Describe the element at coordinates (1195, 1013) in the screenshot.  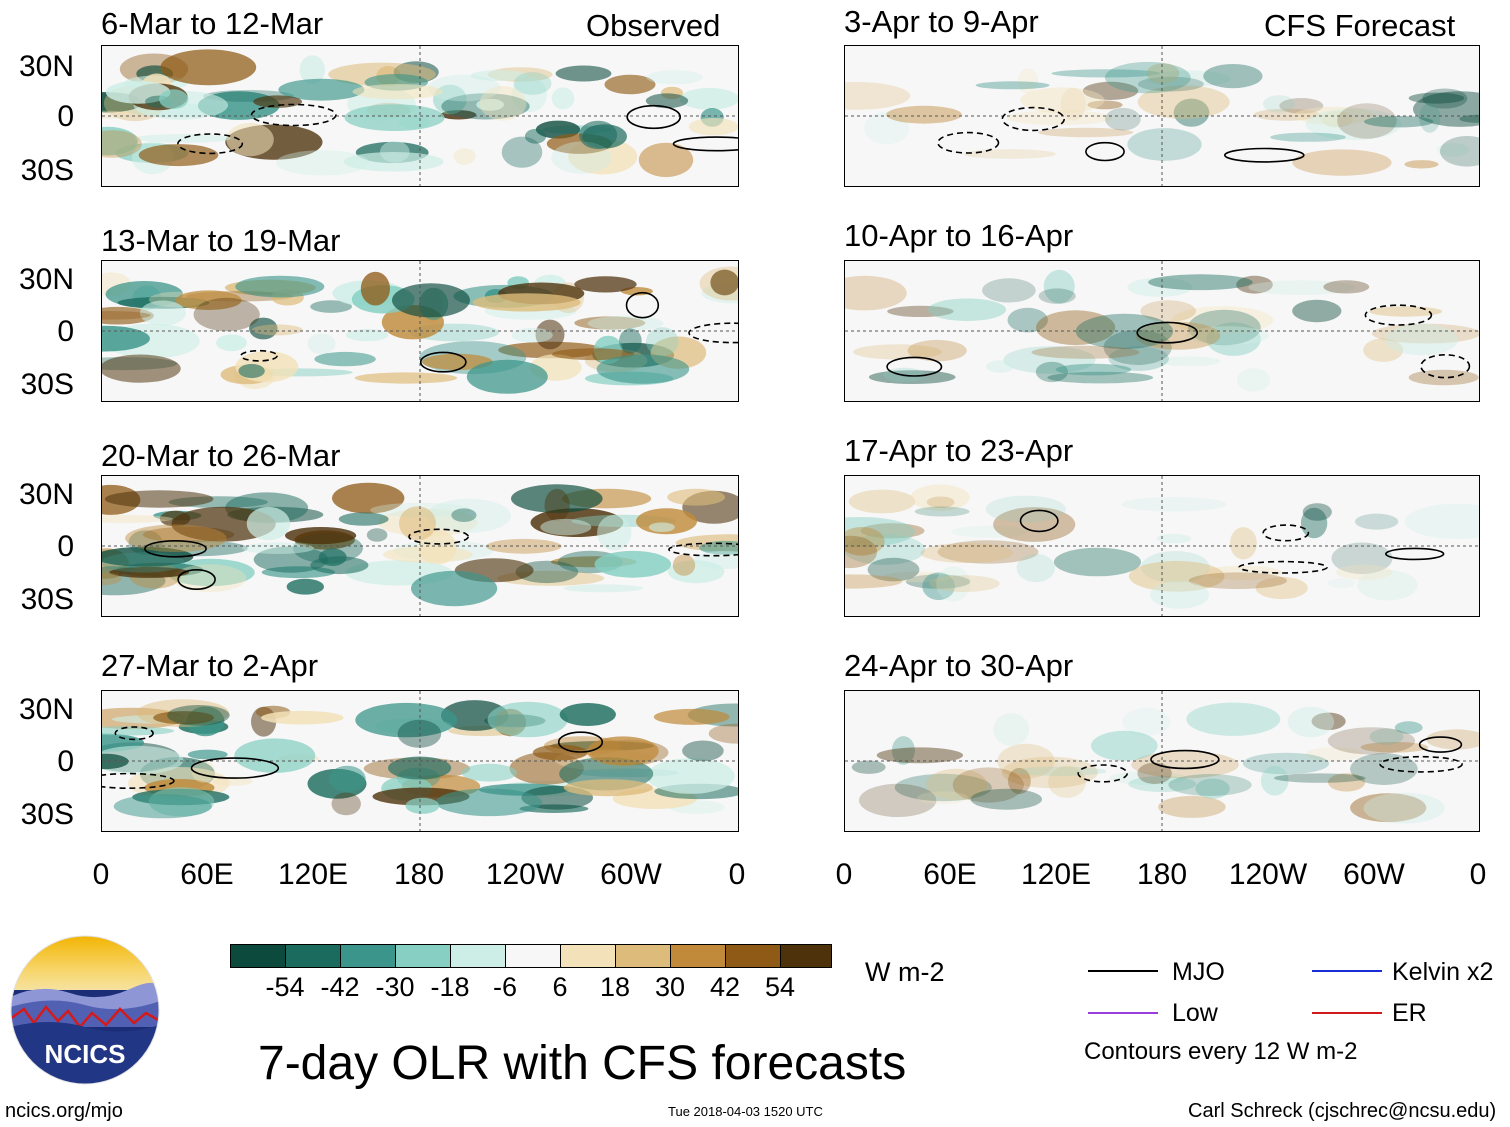
I see `legend-label-low: Low` at that location.